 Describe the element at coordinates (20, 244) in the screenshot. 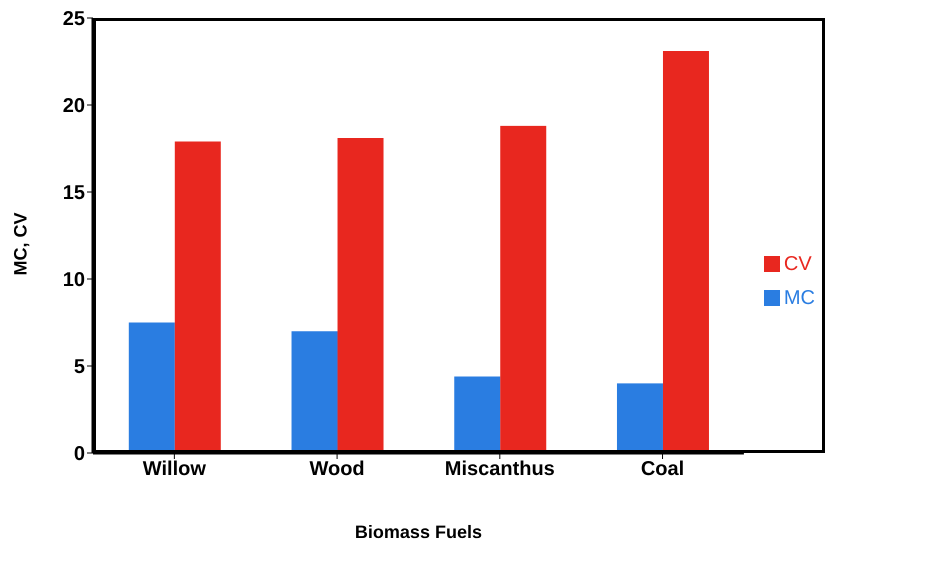

I see `y-axis-title: MC, CV` at that location.